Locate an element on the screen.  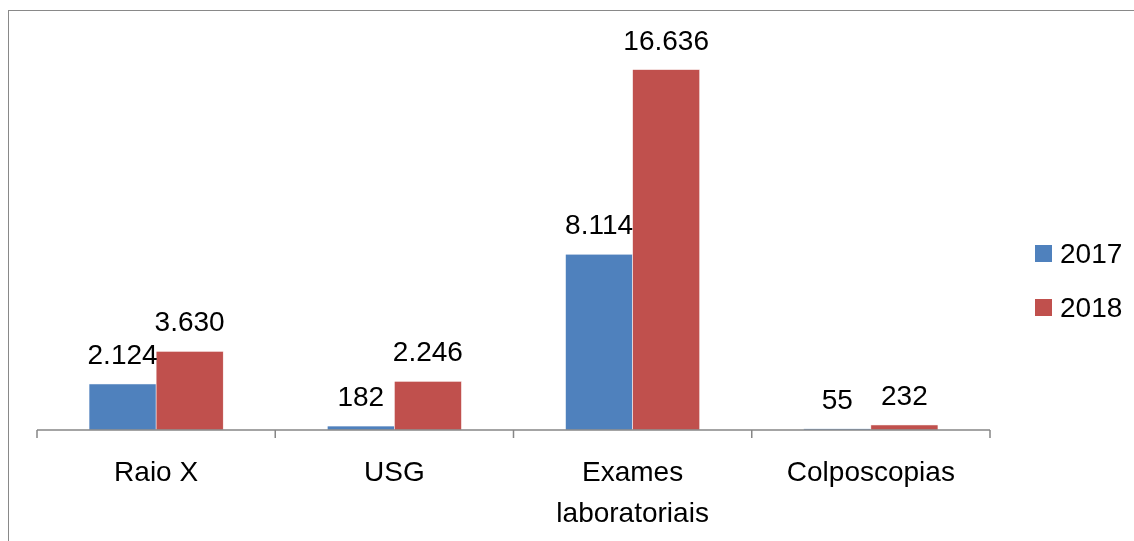
data-label: 16.636 is located at coordinates (666, 40).